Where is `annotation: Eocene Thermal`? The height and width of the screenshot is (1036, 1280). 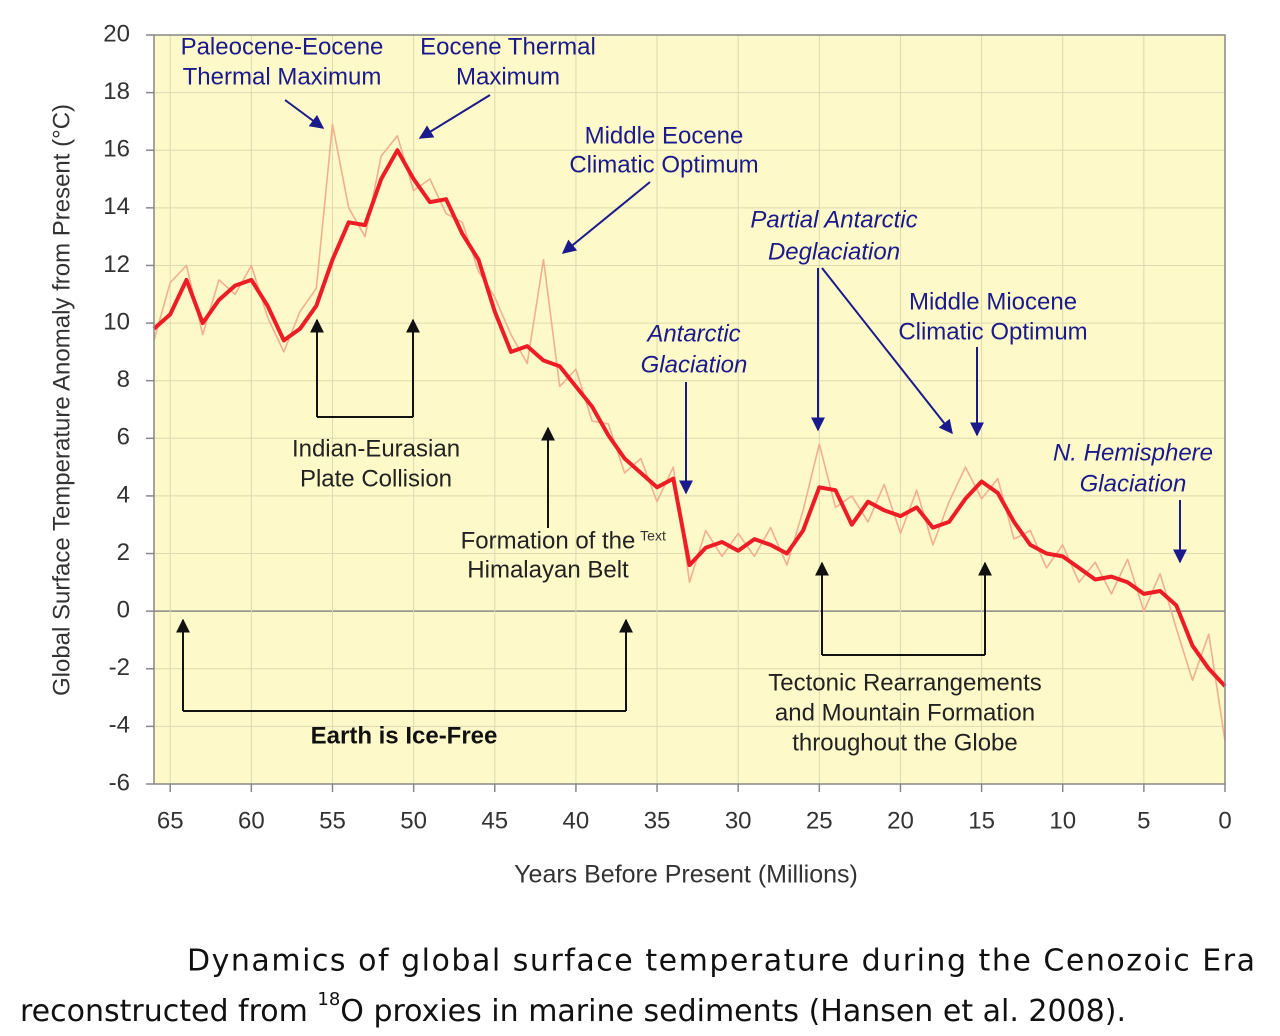
annotation: Eocene Thermal is located at coordinates (508, 46).